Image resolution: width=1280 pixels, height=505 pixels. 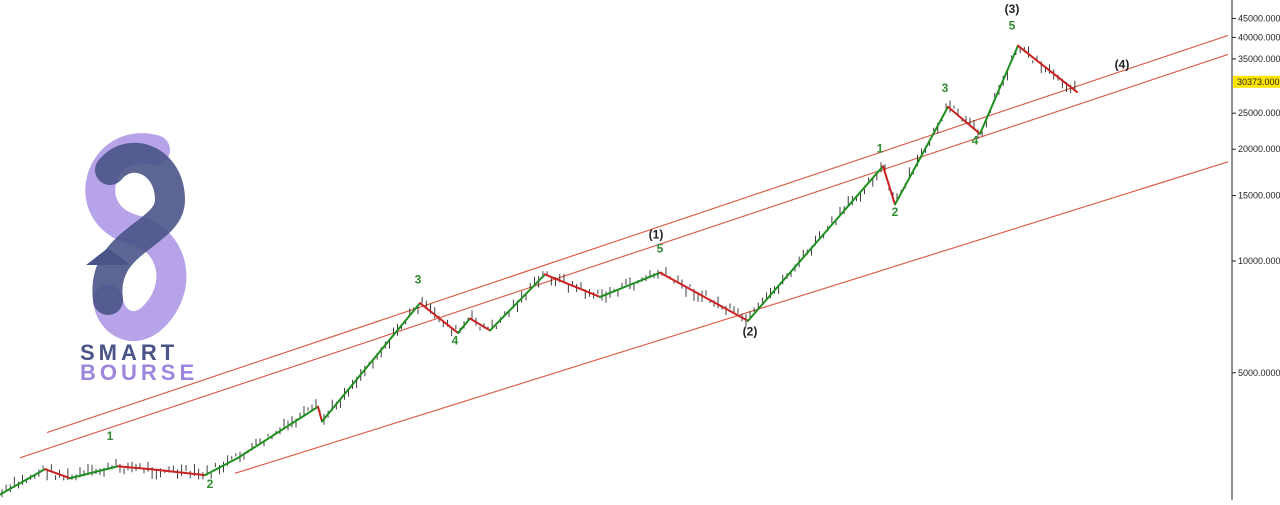 I want to click on y-tick-label: 20000.000, so click(x=1259, y=149).